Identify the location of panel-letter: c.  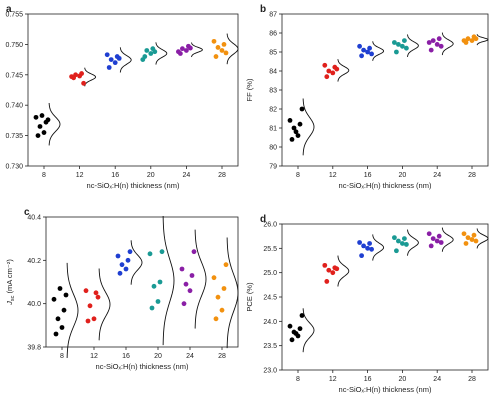
(27, 212).